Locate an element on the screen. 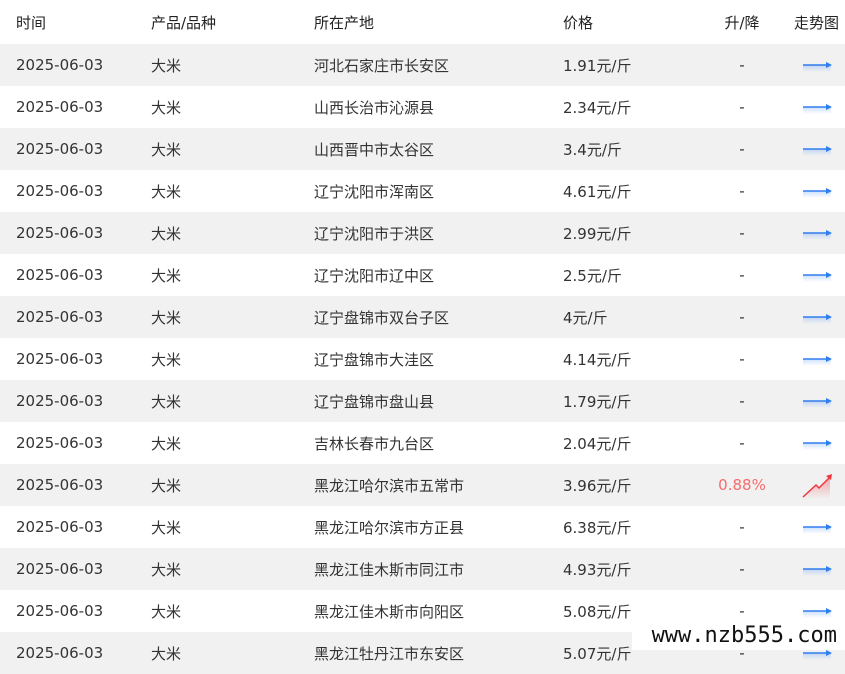 The image size is (845, 674). cell-origin: 辽宁盘锦市盘山县 is located at coordinates (374, 401).